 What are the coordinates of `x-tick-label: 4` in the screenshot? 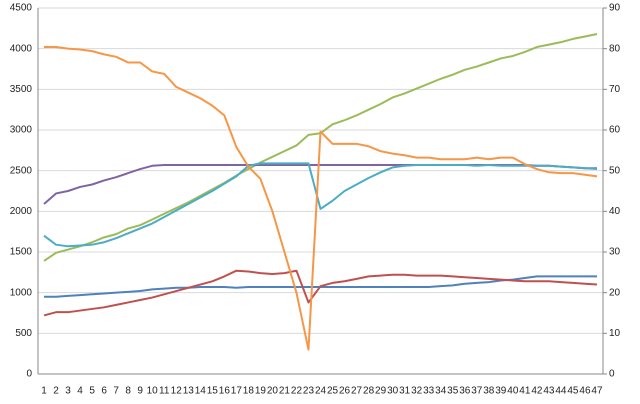 It's located at (80, 391).